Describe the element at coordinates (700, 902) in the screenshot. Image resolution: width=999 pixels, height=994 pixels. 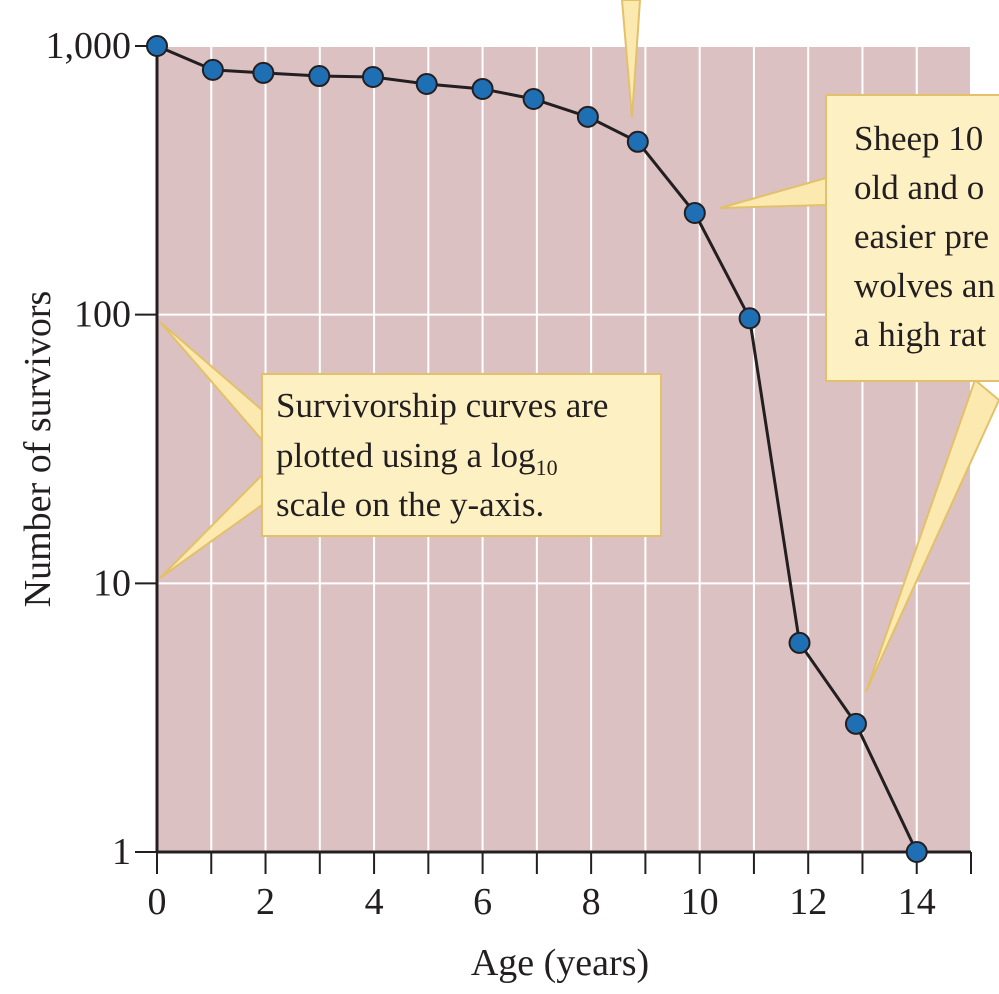
I see `x-tick-label: 10` at that location.